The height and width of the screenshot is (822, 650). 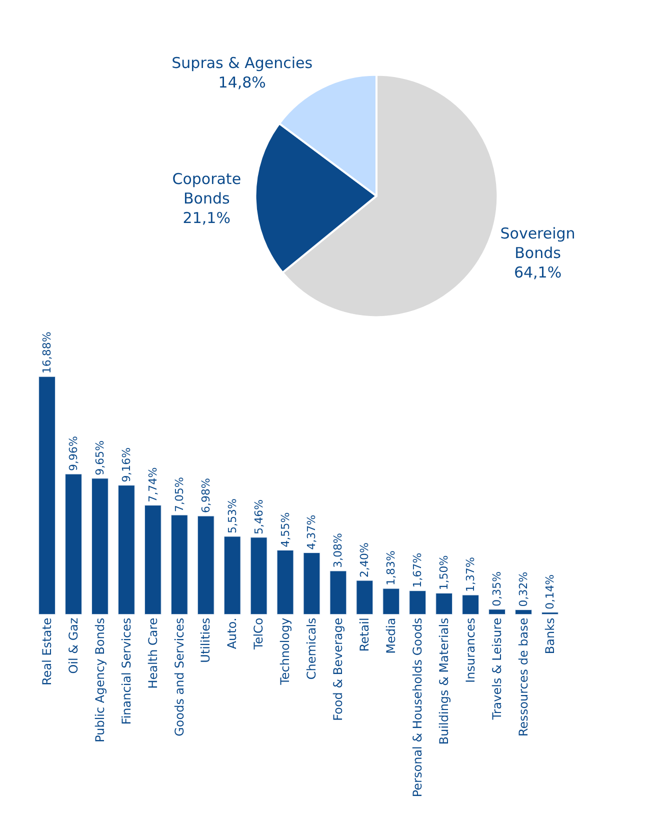 What do you see at coordinates (153, 653) in the screenshot?
I see `x-tick-label: Health Care` at bounding box center [153, 653].